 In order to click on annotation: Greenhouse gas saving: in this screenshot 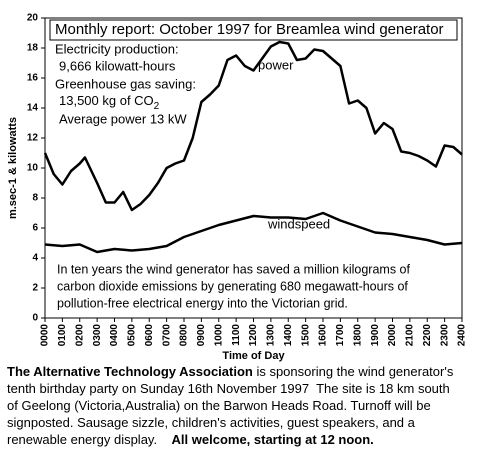, I will do `click(125, 83)`.